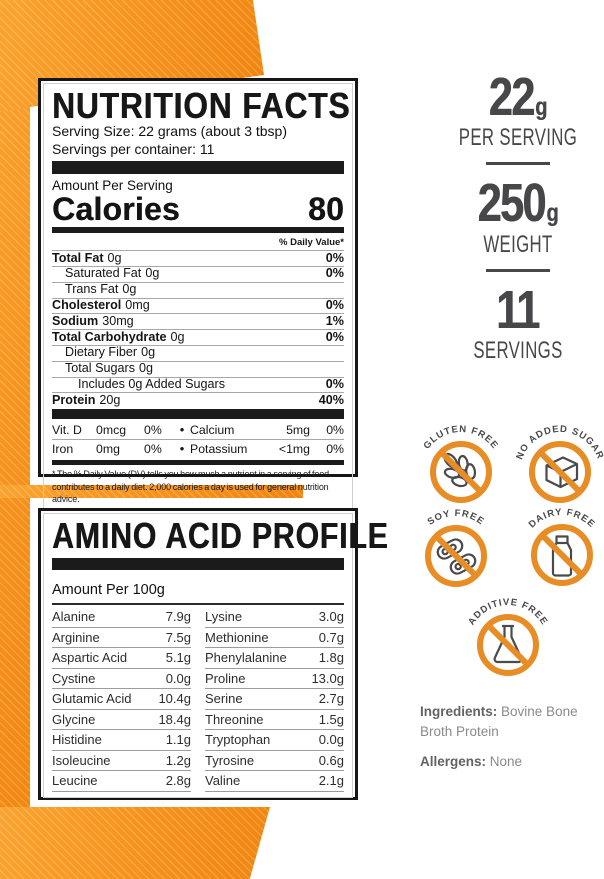 The height and width of the screenshot is (879, 604). Describe the element at coordinates (331, 699) in the screenshot. I see `amino-value: 2.7g` at that location.